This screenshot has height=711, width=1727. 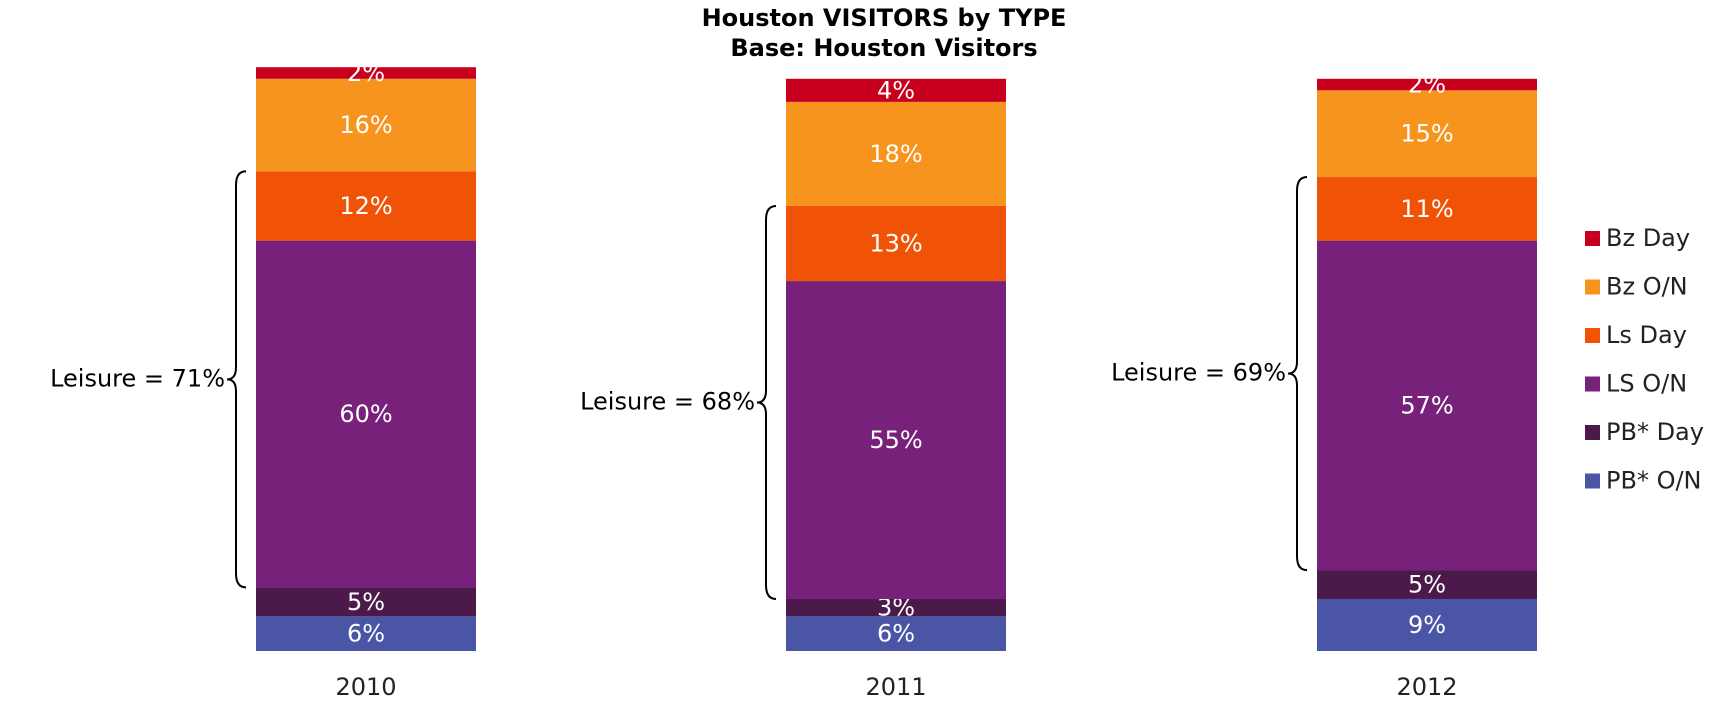 What do you see at coordinates (1655, 432) in the screenshot?
I see `legend-label: PB* Day` at bounding box center [1655, 432].